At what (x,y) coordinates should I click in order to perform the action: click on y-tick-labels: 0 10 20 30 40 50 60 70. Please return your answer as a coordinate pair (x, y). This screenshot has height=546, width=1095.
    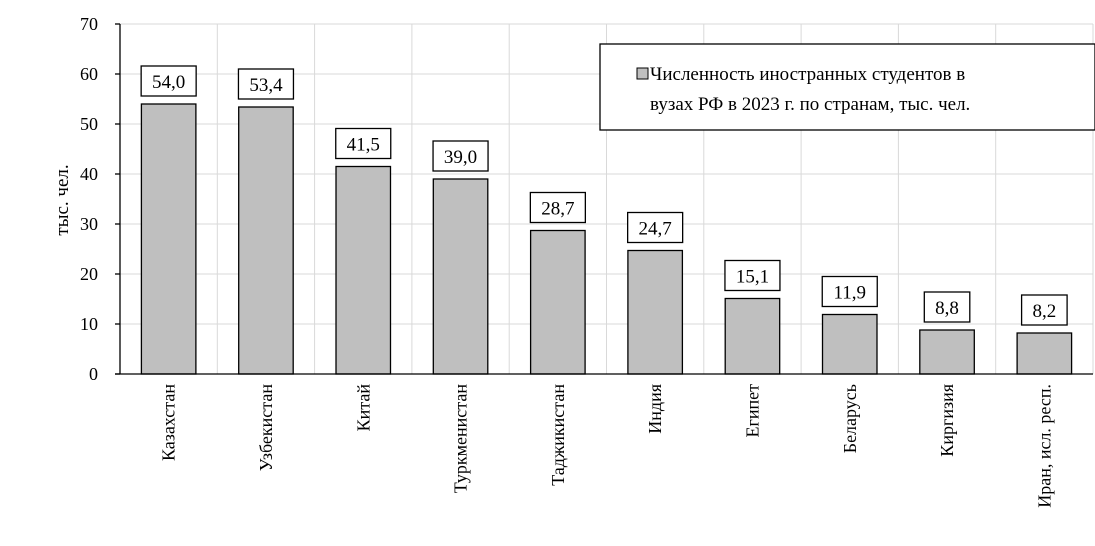
    Looking at the image, I should click on (89, 199).